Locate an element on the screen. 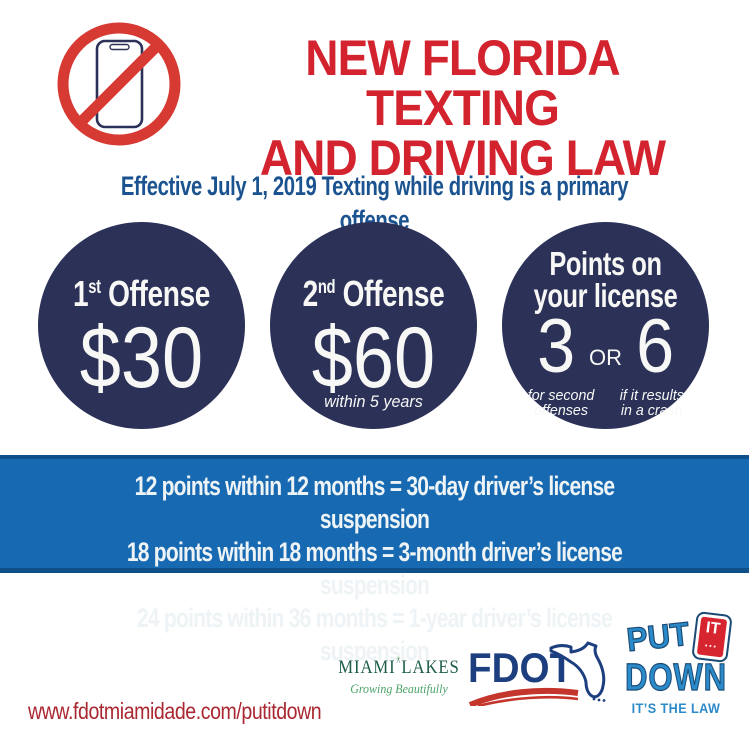  put-word: PUT is located at coordinates (657, 636).